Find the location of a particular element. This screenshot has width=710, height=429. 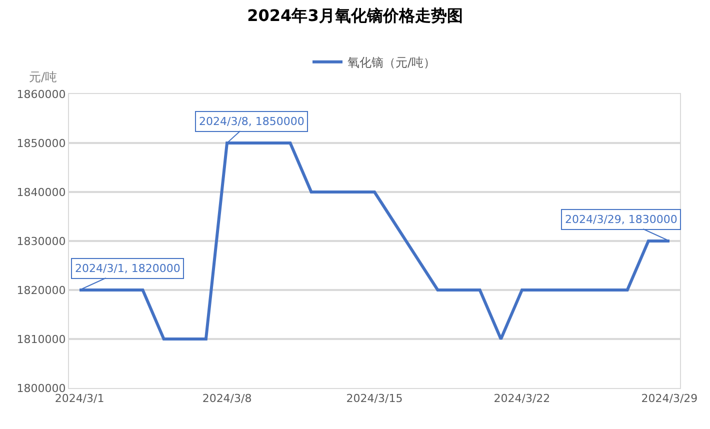

annotation: 2024/3/1, 1820000 is located at coordinates (127, 268).